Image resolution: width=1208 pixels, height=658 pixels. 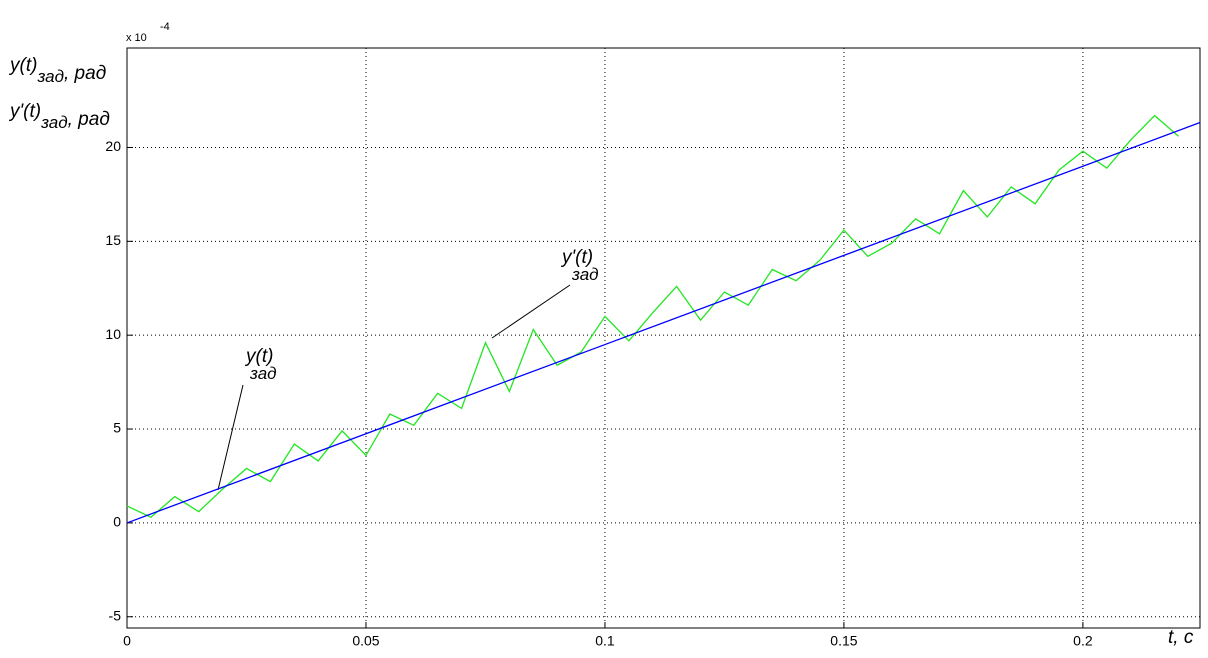 What do you see at coordinates (113, 146) in the screenshot?
I see `y-tick-label: 20` at bounding box center [113, 146].